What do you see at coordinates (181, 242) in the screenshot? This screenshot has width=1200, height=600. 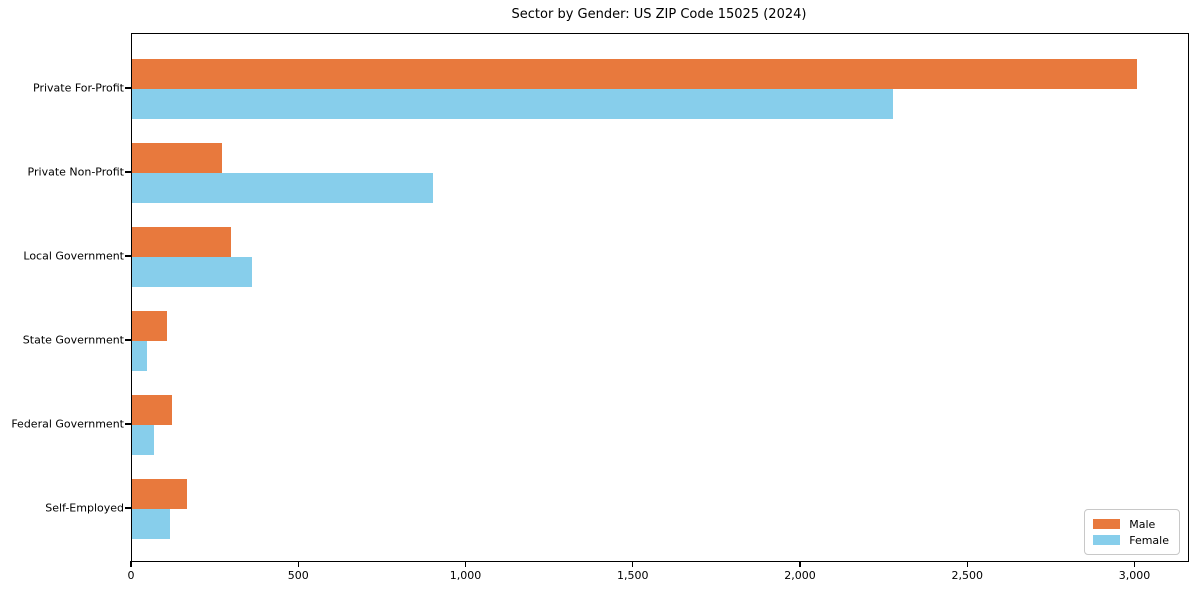 I see `bar-male-local-government` at bounding box center [181, 242].